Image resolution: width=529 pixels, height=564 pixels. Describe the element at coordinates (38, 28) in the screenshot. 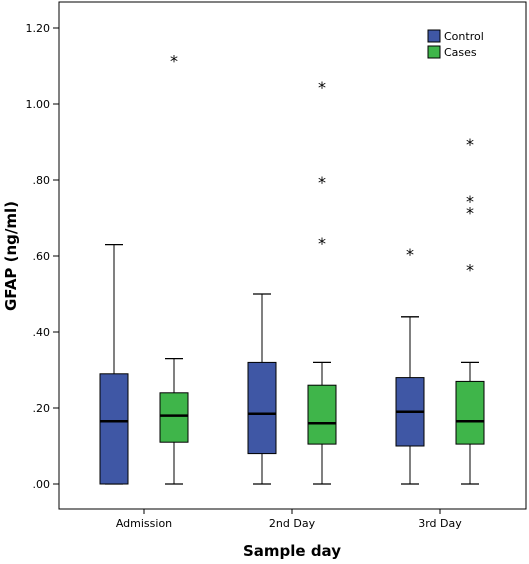

I see `y-tick-label: 1.20` at that location.